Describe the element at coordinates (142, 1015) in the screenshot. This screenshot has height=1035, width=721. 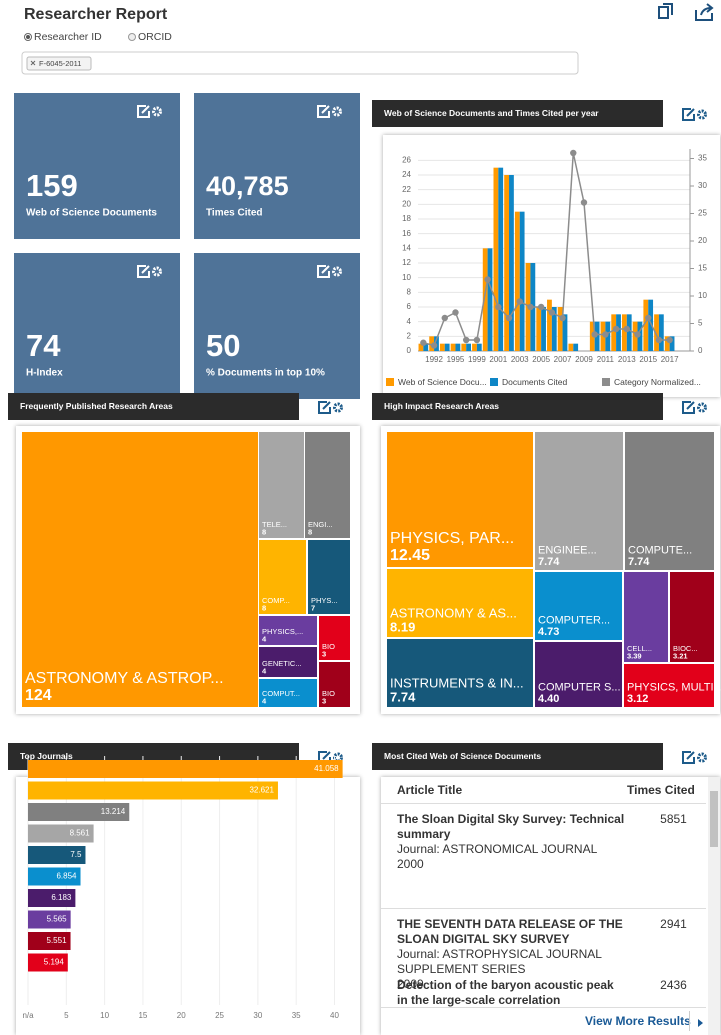
I see `x-tick-label: 15` at that location.